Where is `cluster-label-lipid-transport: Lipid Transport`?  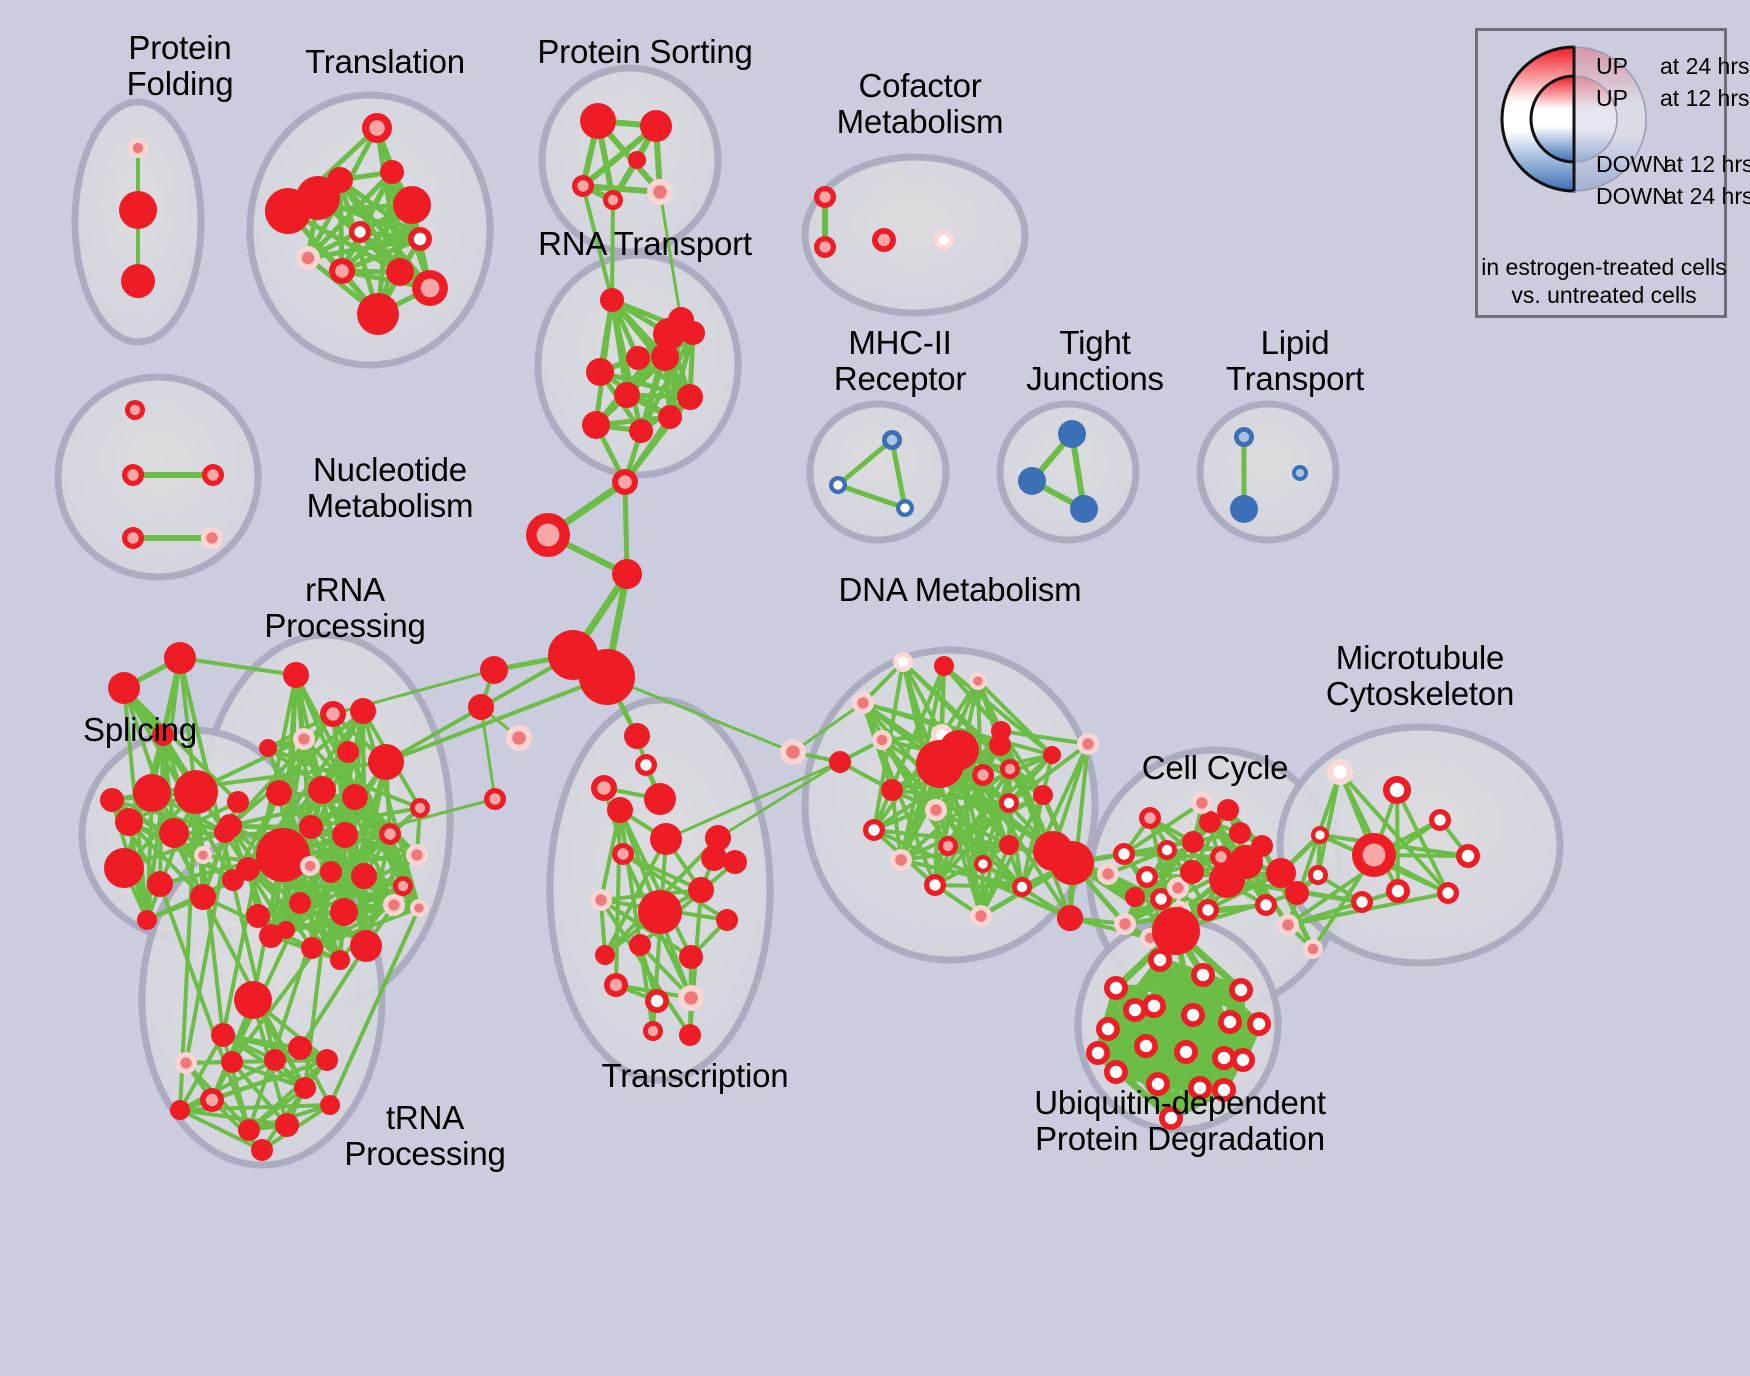
cluster-label-lipid-transport: Lipid Transport is located at coordinates (1295, 360).